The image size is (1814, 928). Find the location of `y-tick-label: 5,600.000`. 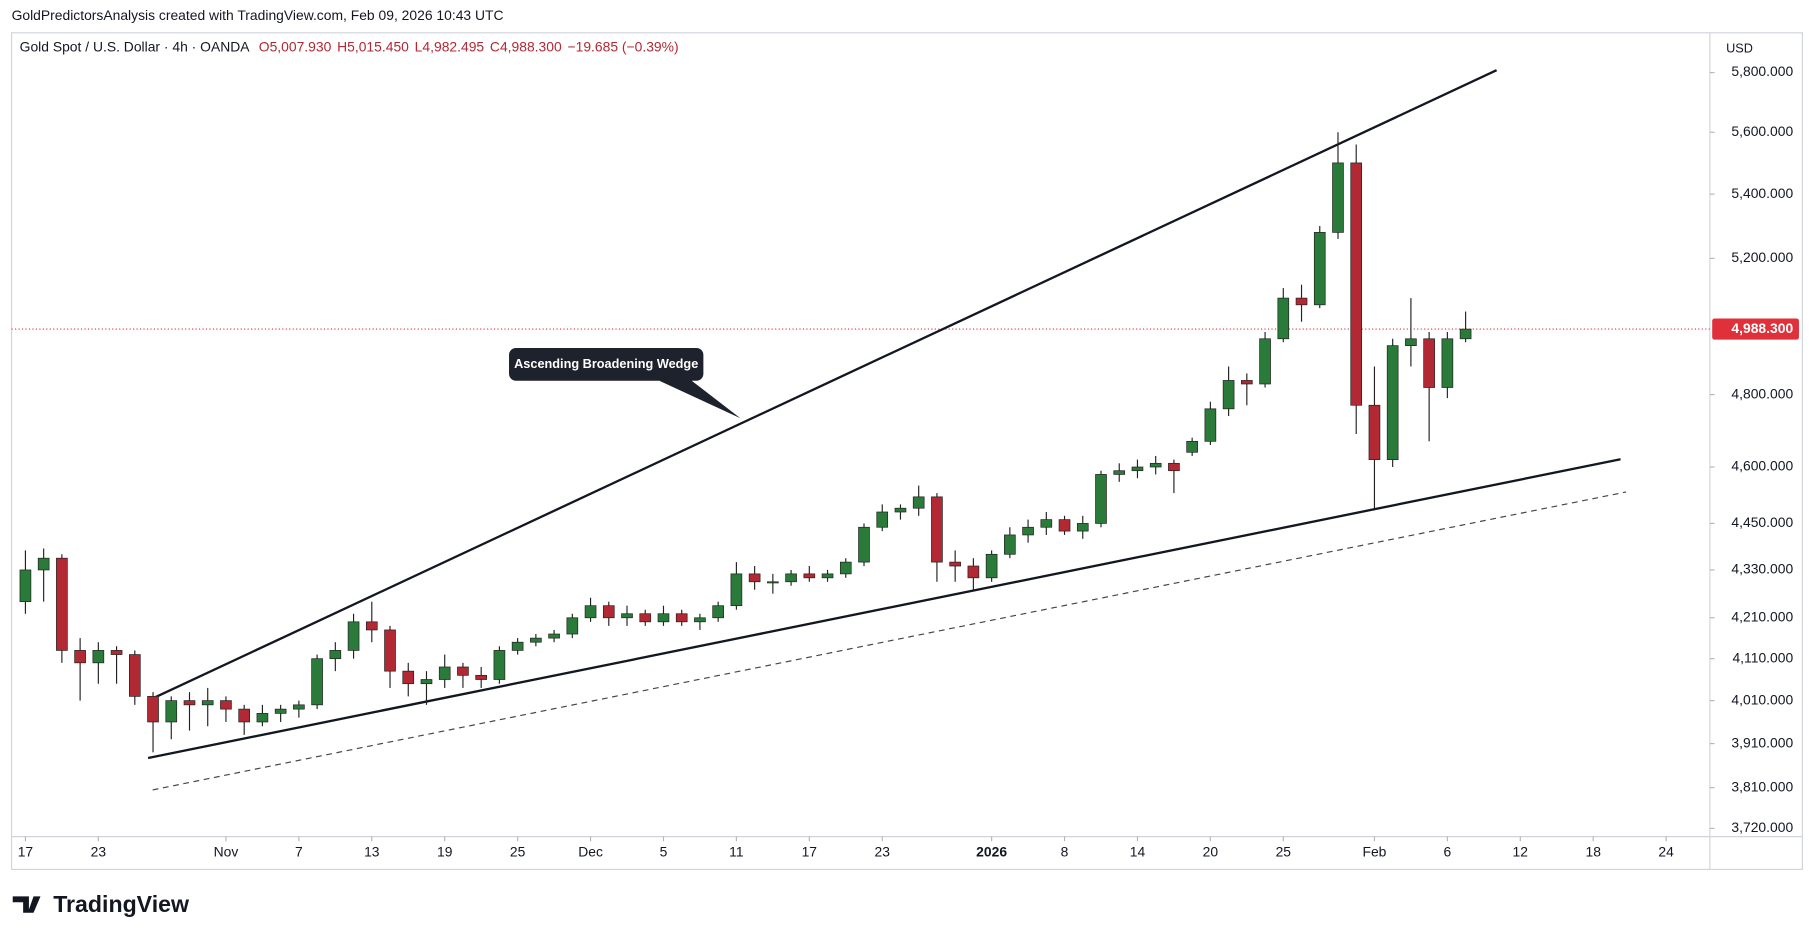

y-tick-label: 5,600.000 is located at coordinates (1762, 131).